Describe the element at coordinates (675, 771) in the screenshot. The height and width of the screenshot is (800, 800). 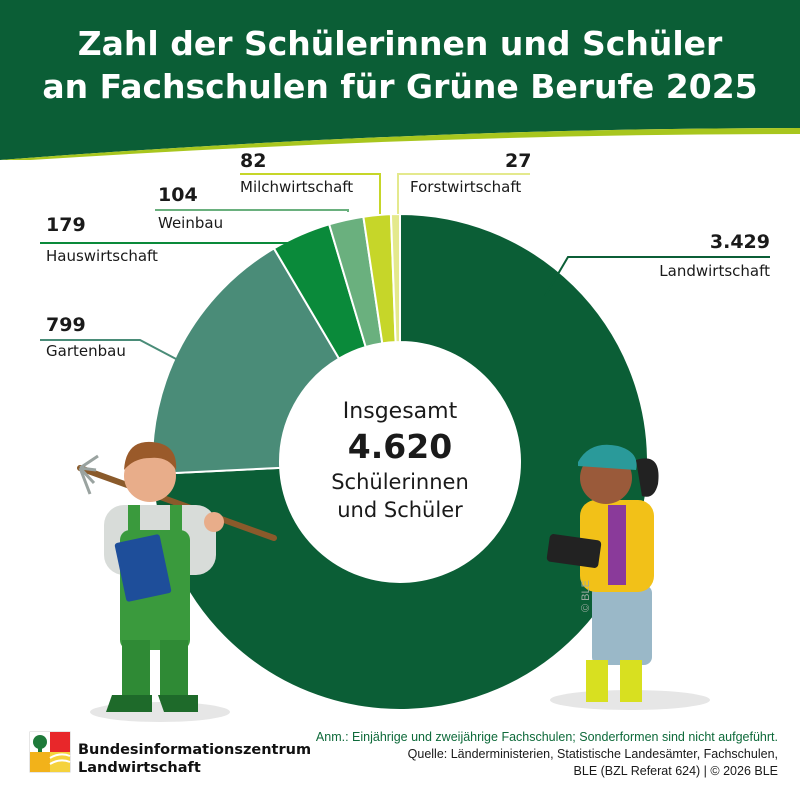
I see `footnote-source-2: BLE (BZL Referat 624) | © 2026 BLE` at that location.